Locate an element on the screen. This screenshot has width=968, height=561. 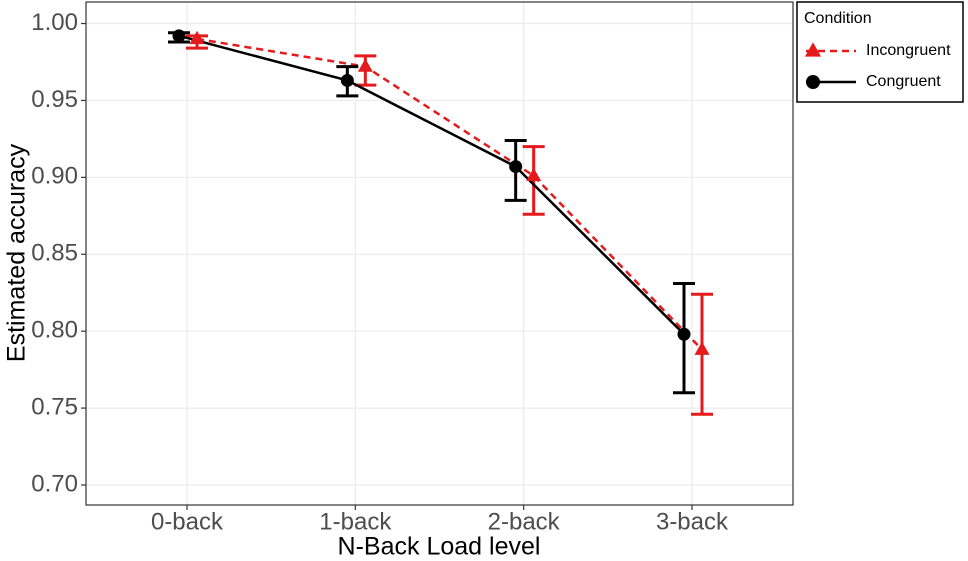
y-tick-label: 0.70 is located at coordinates (54, 483).